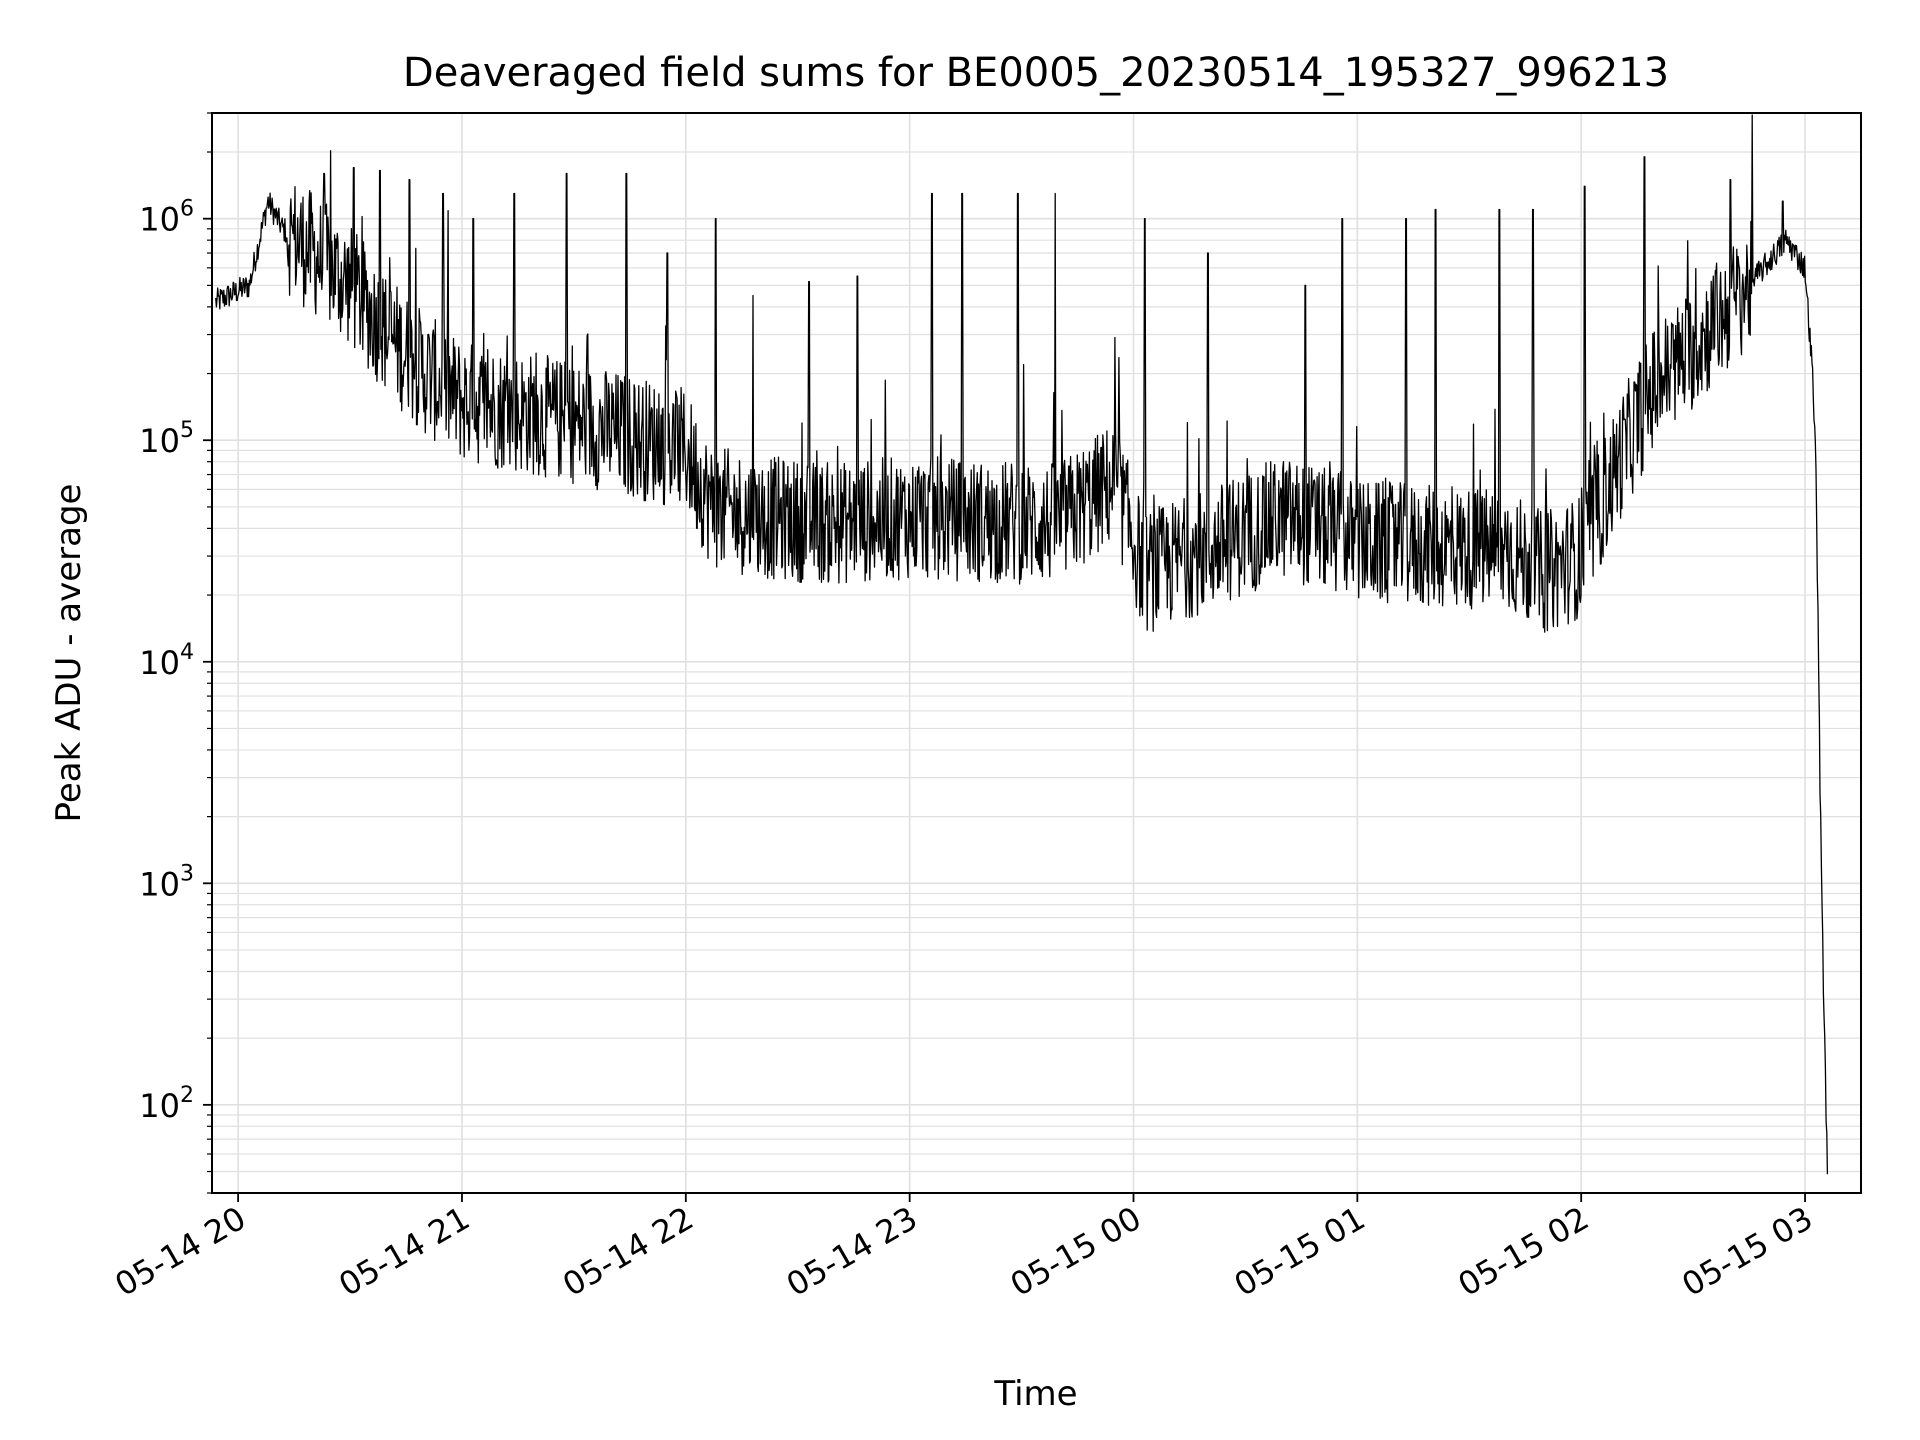 The image size is (1920, 1440). I want to click on x-tick-label: 05-14 22, so click(628, 1251).